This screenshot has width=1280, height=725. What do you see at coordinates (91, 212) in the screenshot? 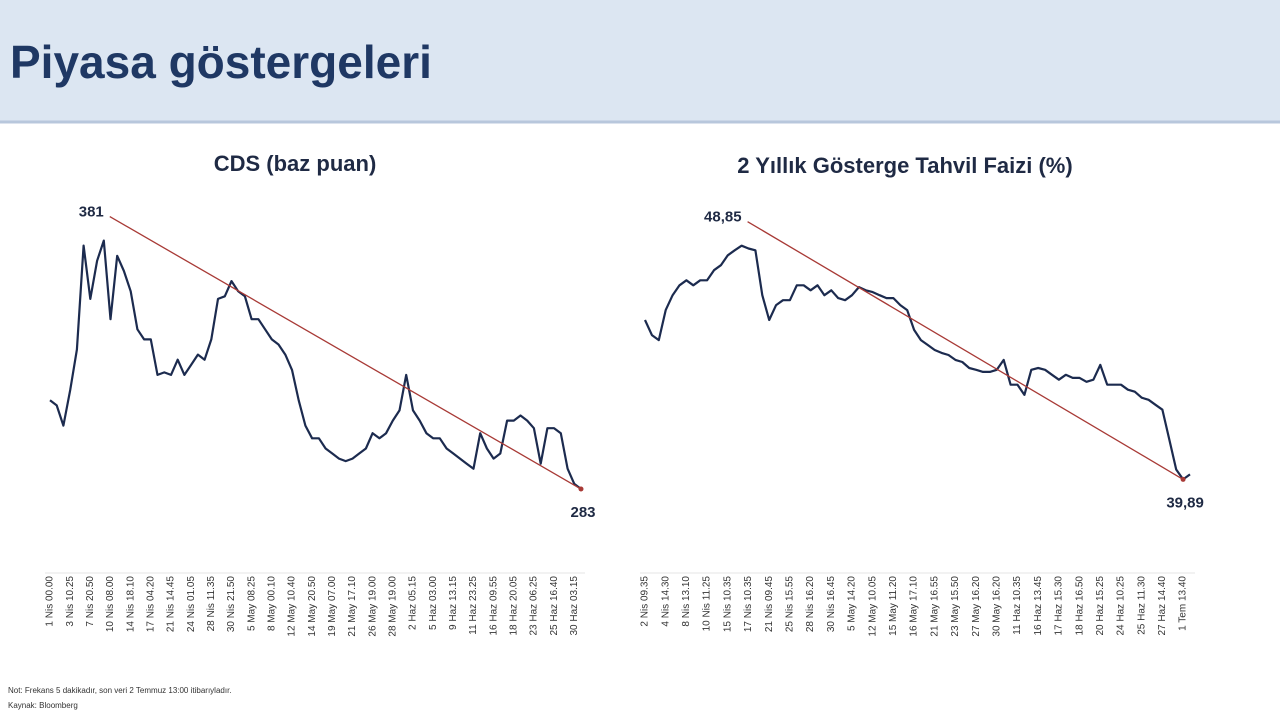
I see `annotation: 381` at bounding box center [91, 212].